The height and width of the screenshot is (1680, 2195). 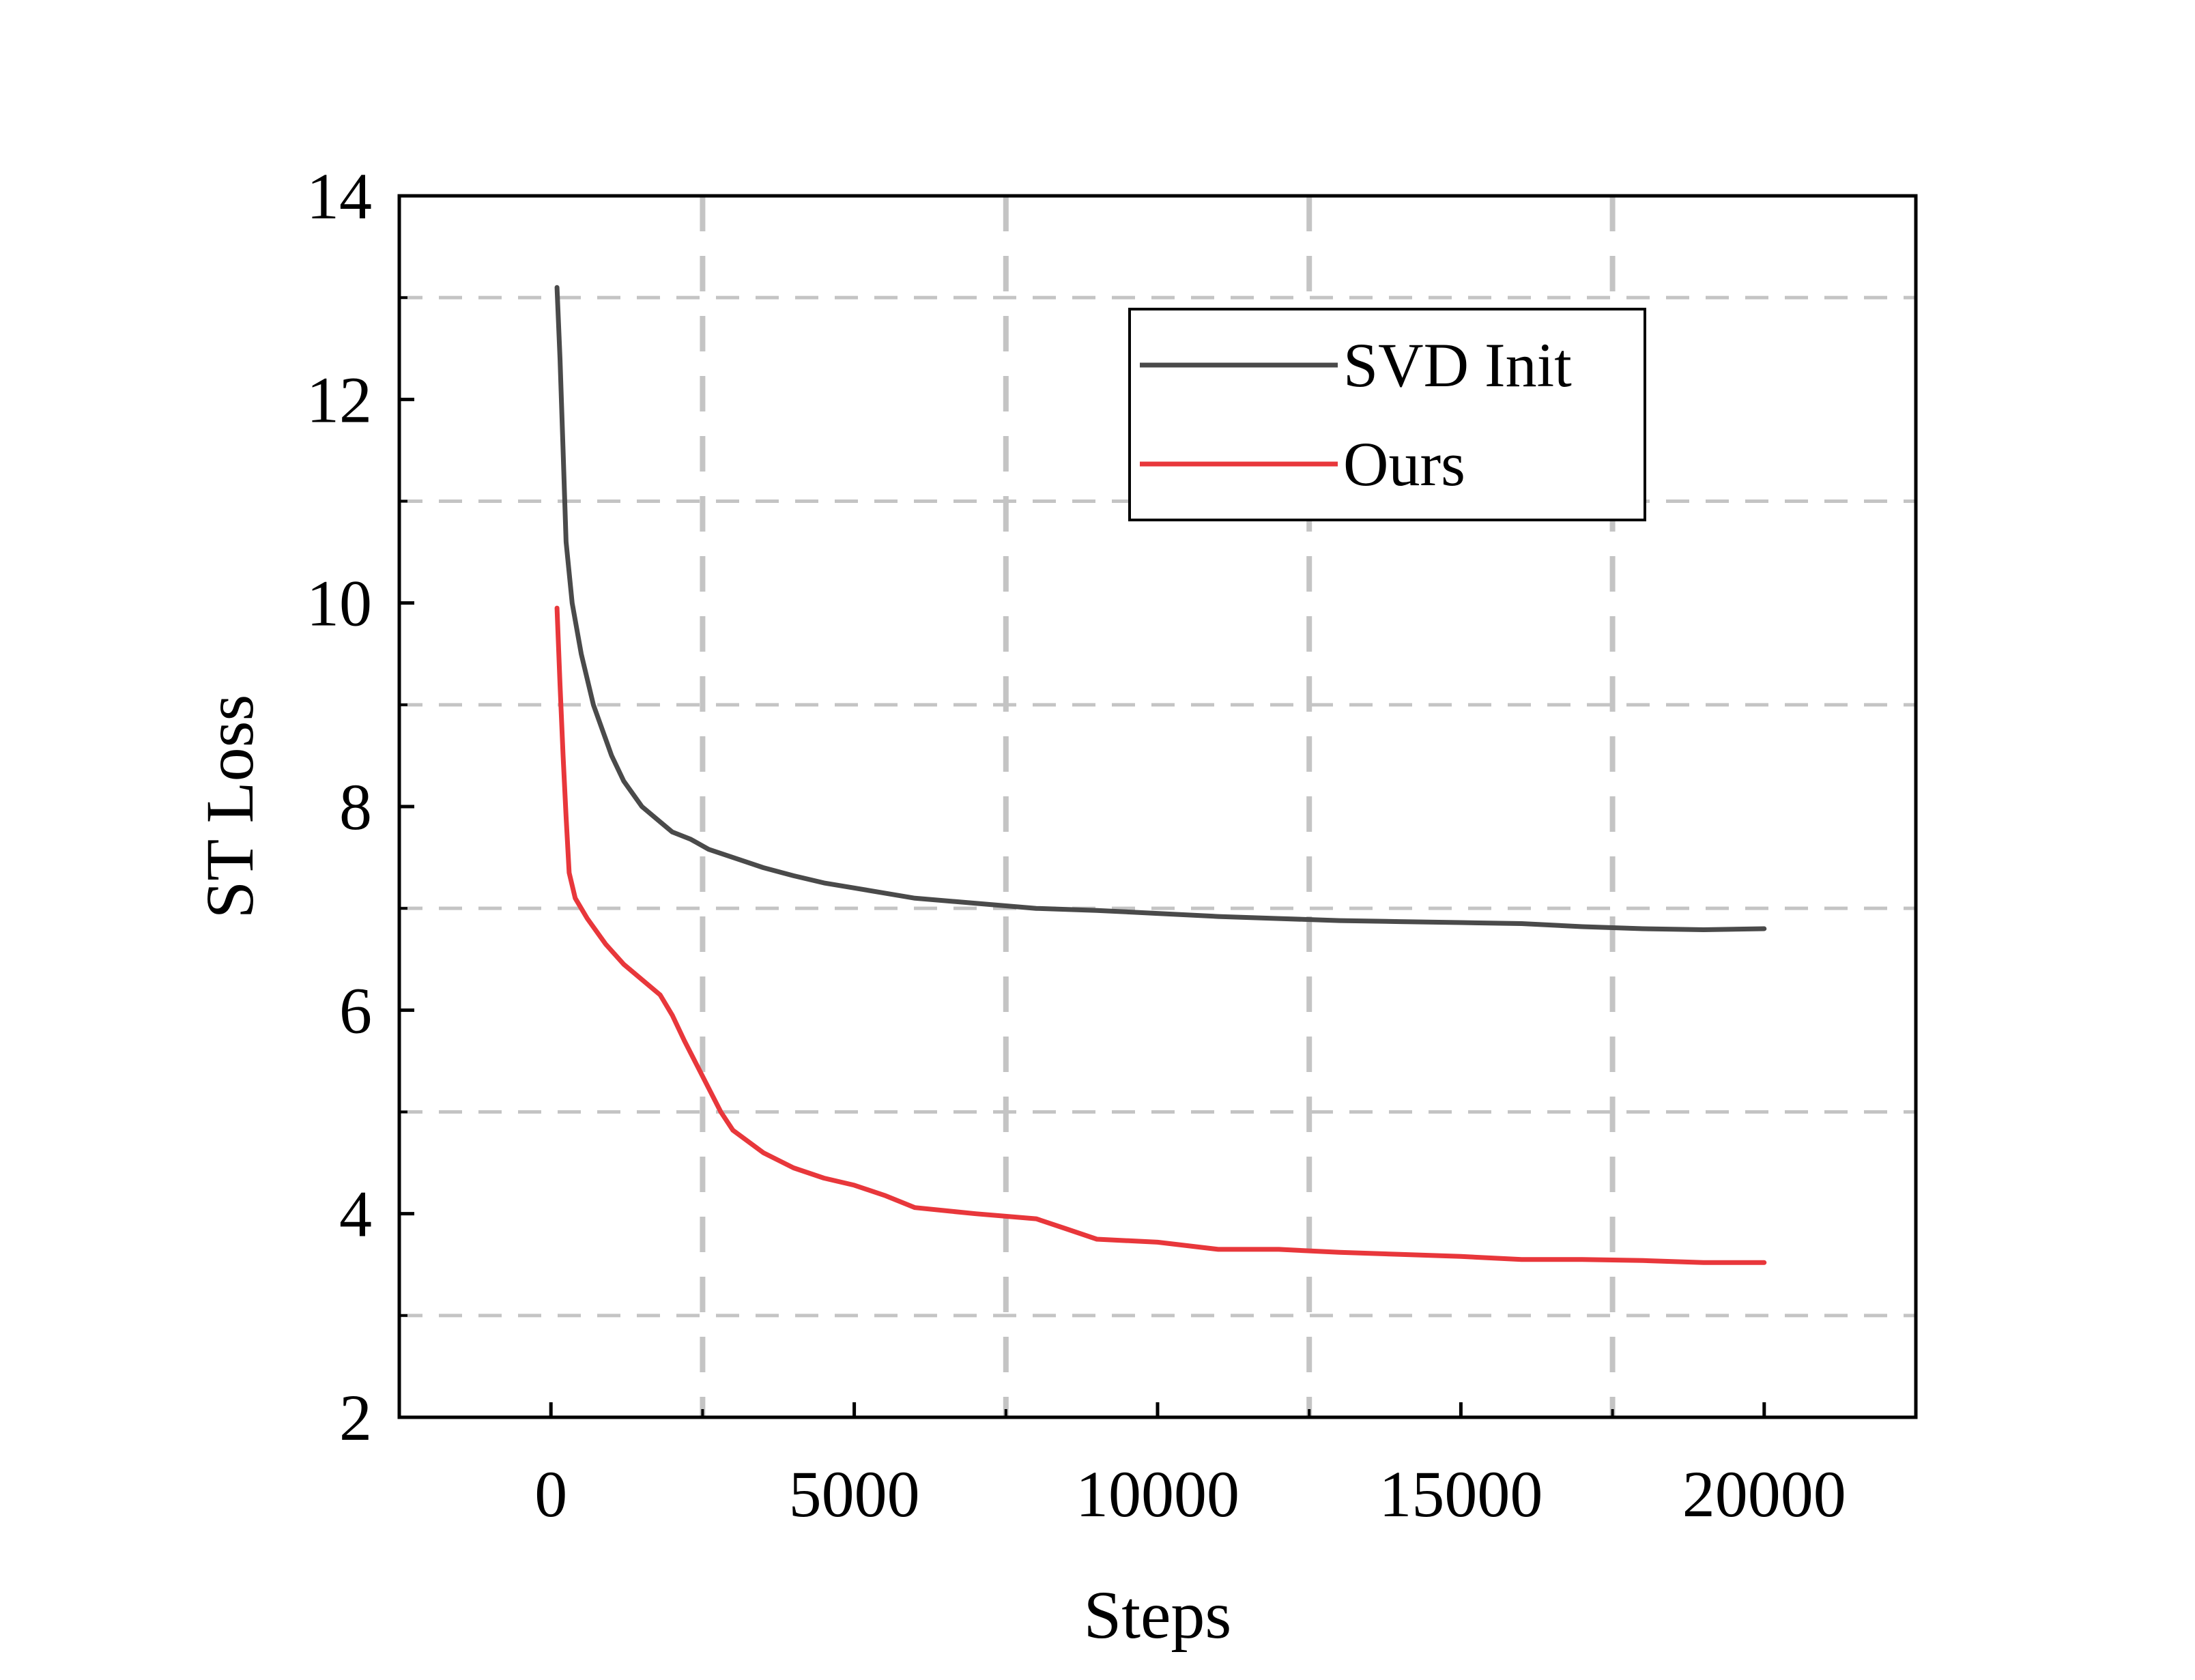 I want to click on x-tick-label: 10000, so click(x=1157, y=1495).